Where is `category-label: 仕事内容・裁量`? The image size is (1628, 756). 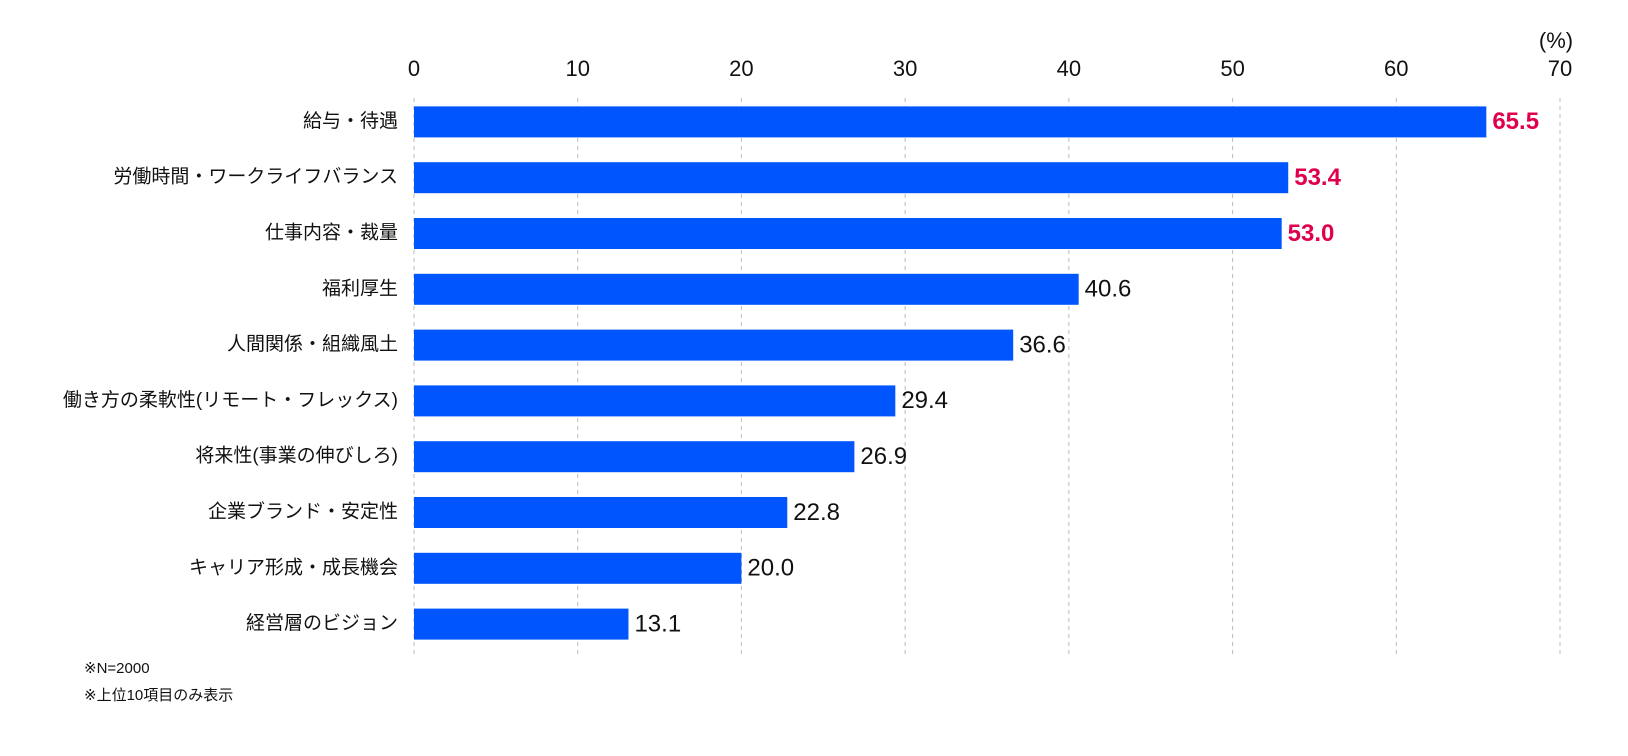 category-label: 仕事内容・裁量 is located at coordinates (331, 233).